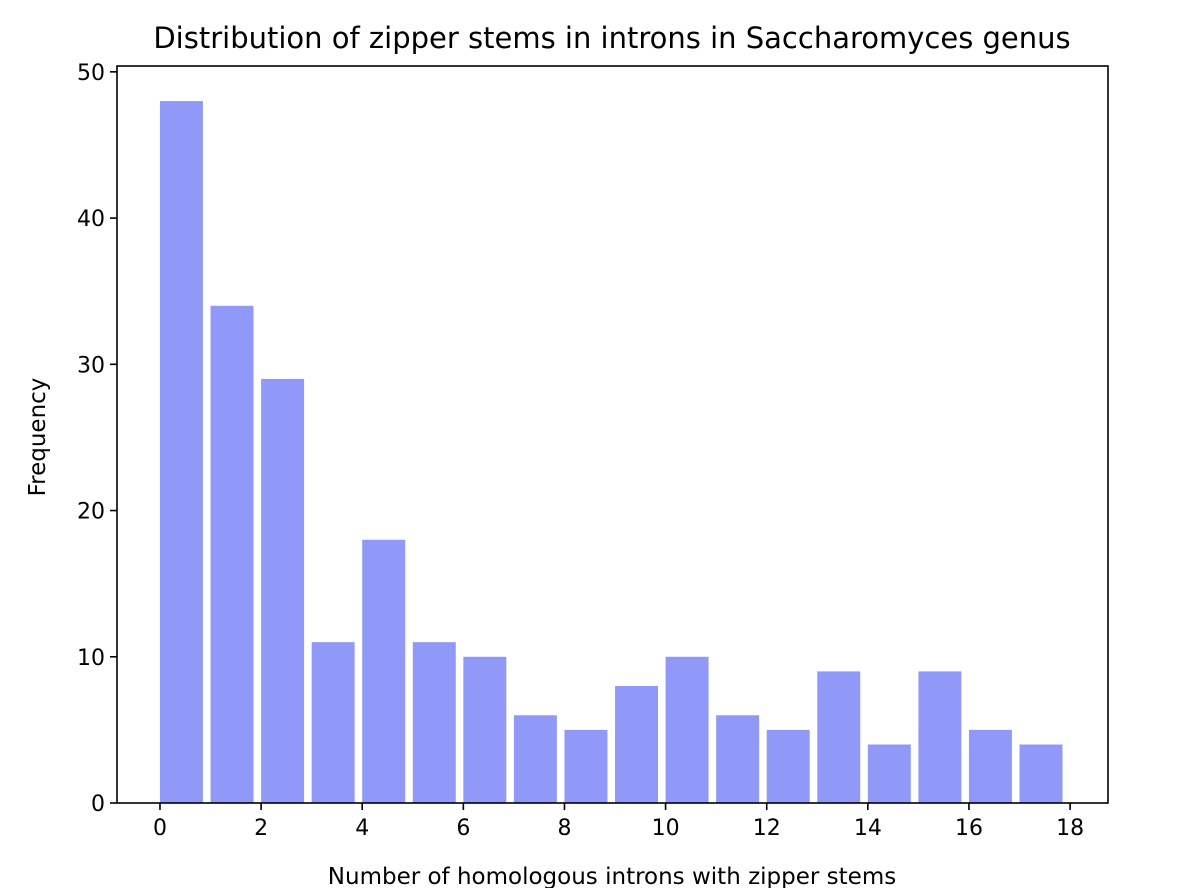 This screenshot has height=888, width=1178. Describe the element at coordinates (98, 804) in the screenshot. I see `y-tick-label: 0` at that location.